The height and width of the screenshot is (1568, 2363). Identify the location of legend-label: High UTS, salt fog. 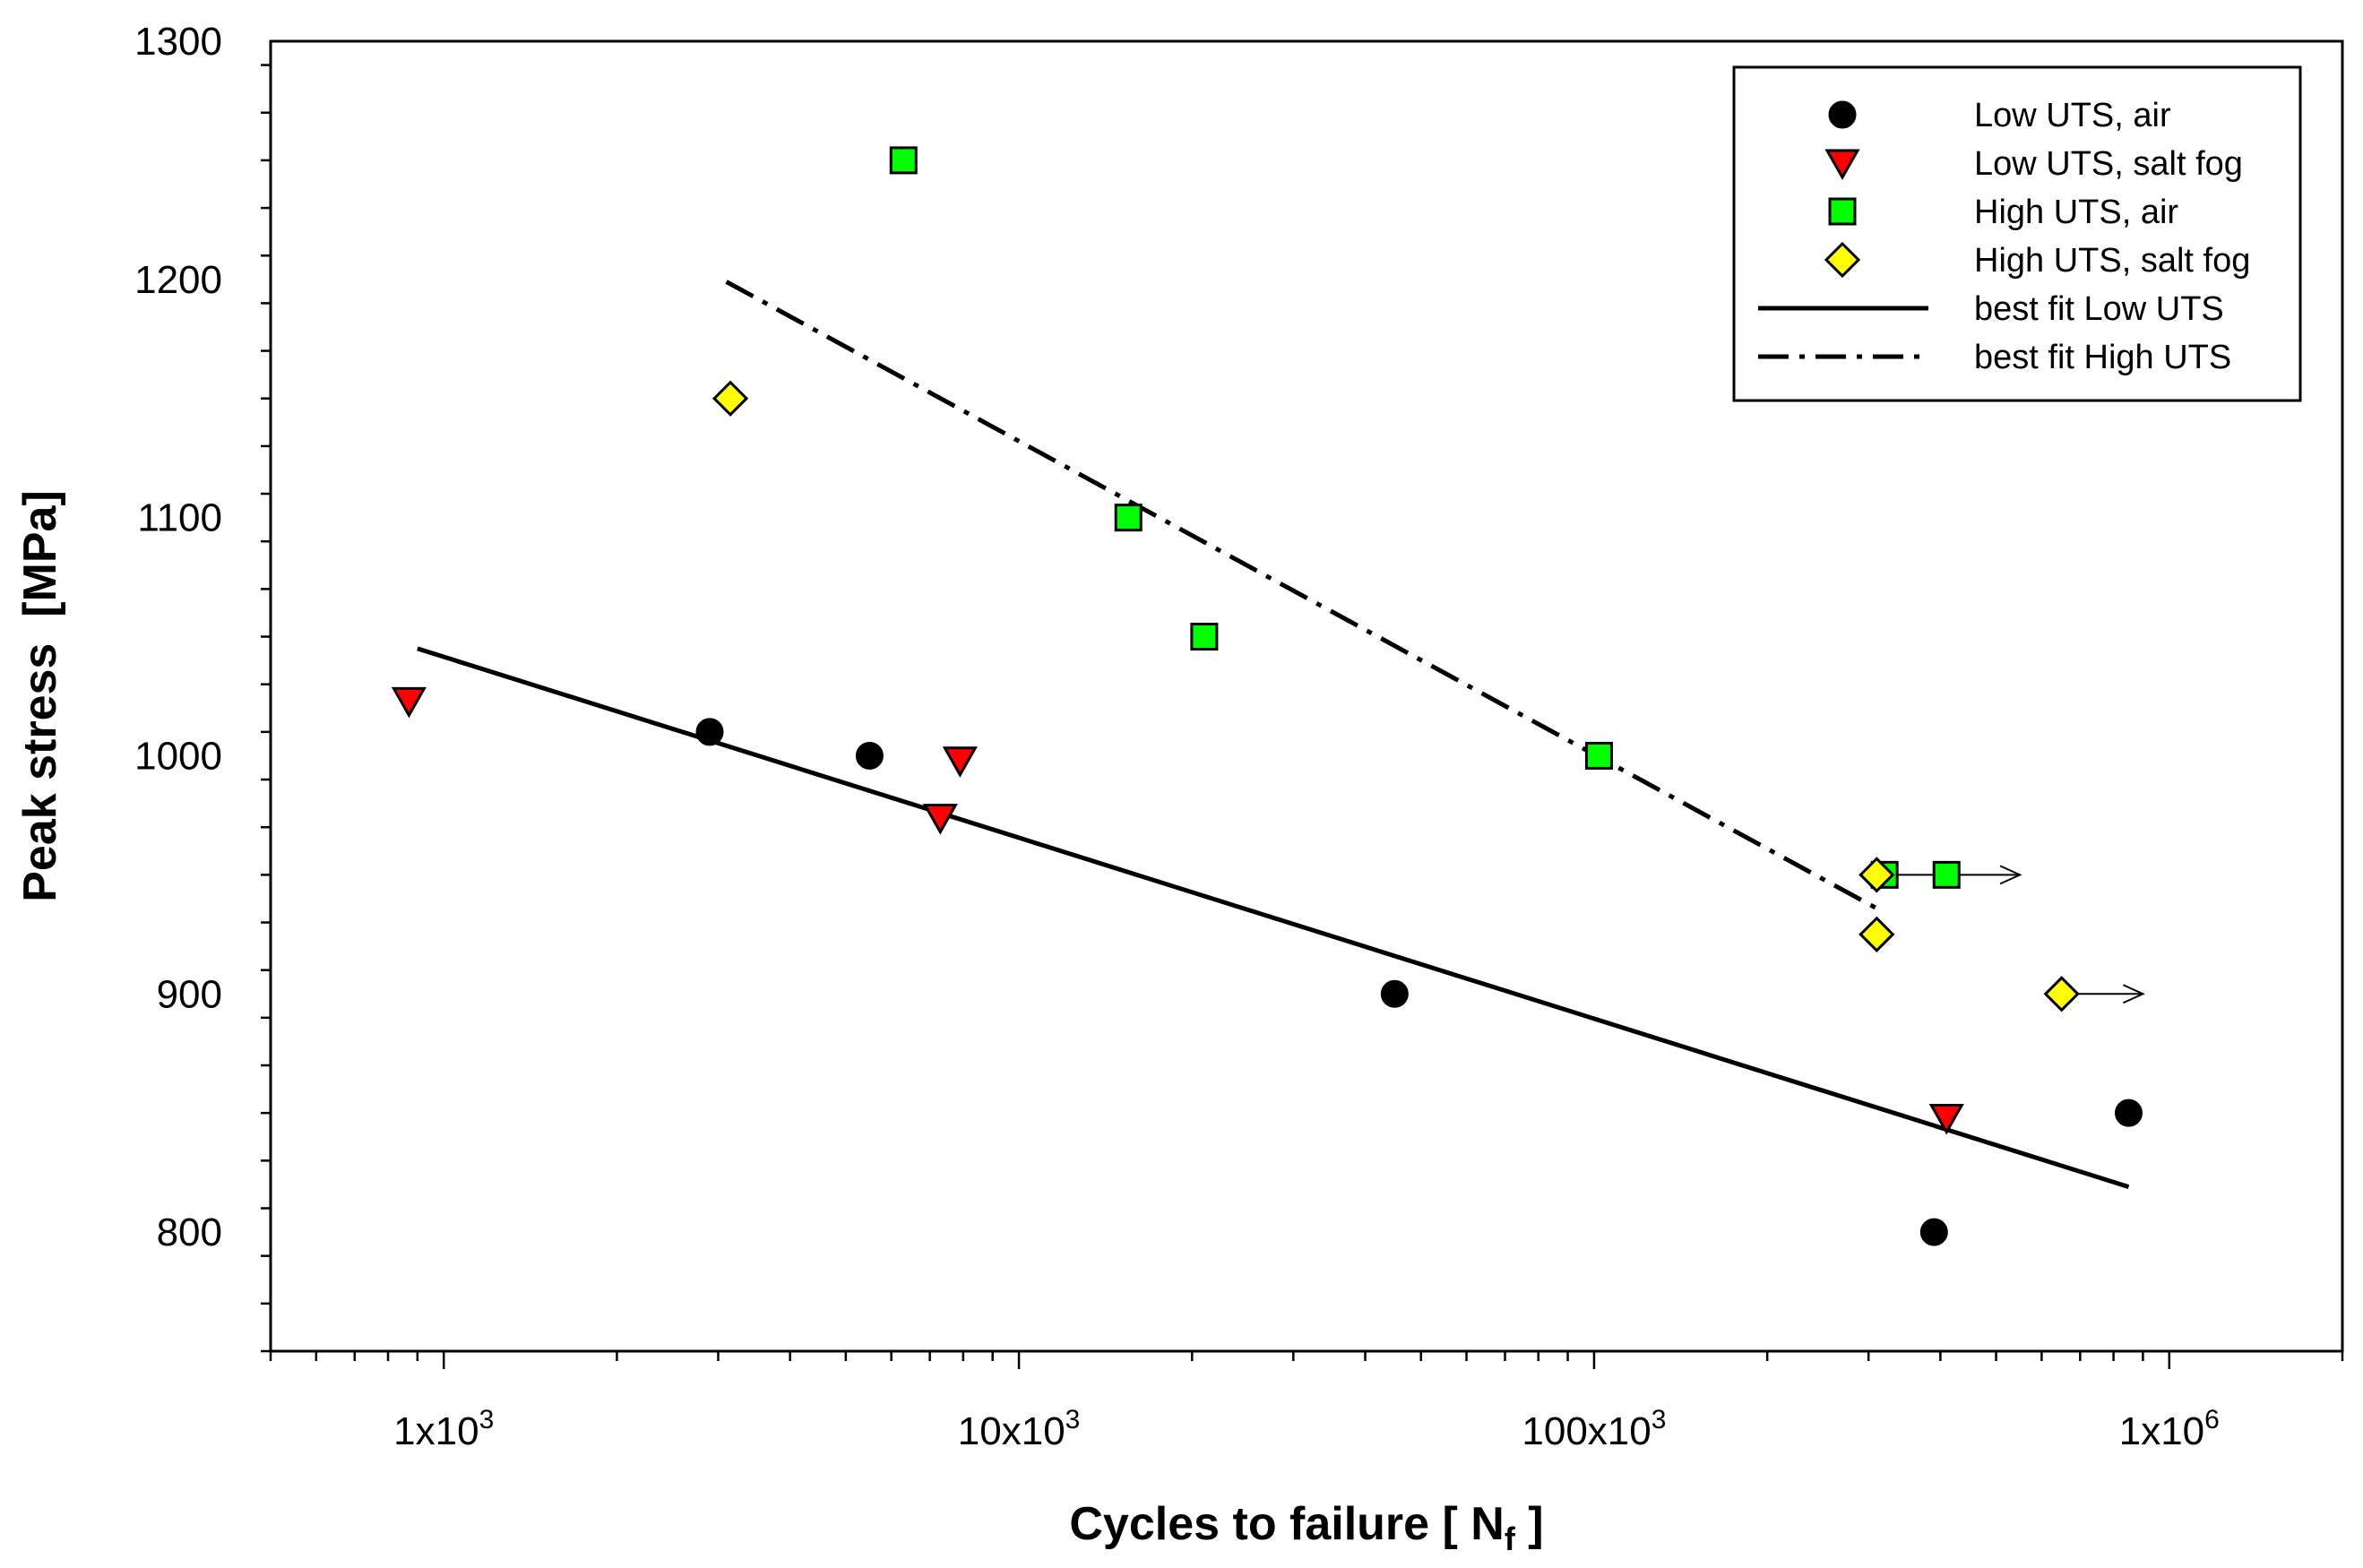
(2112, 261).